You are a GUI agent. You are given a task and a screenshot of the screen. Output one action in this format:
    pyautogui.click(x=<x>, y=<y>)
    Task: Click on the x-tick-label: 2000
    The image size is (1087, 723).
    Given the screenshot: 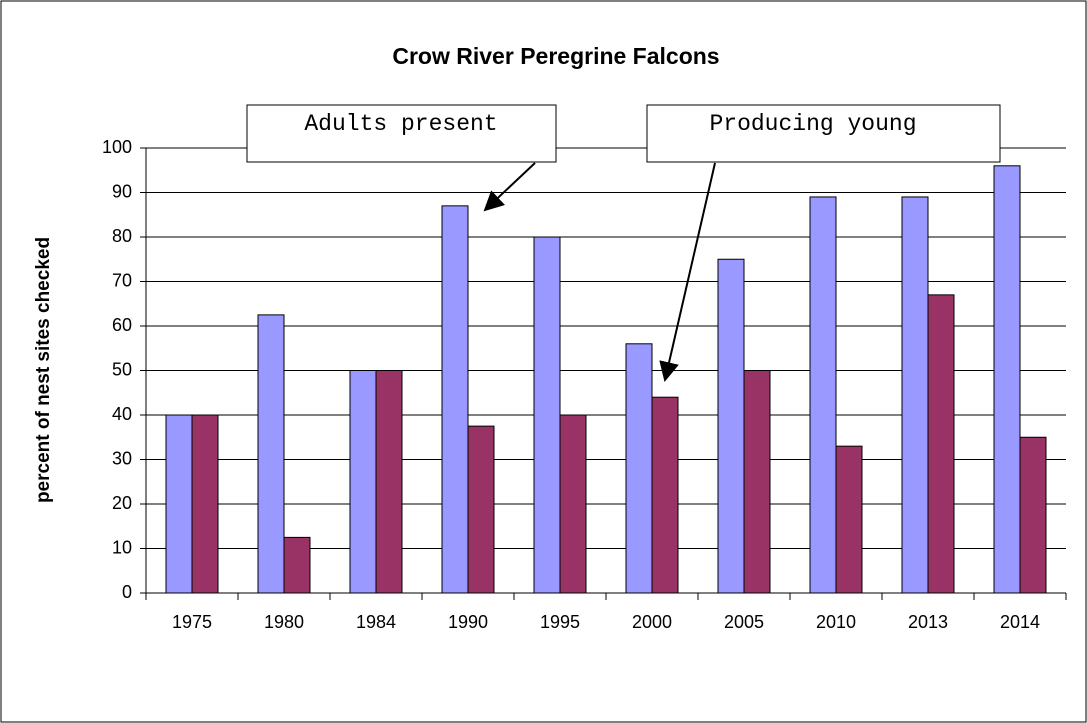 What is the action you would take?
    pyautogui.click(x=652, y=622)
    